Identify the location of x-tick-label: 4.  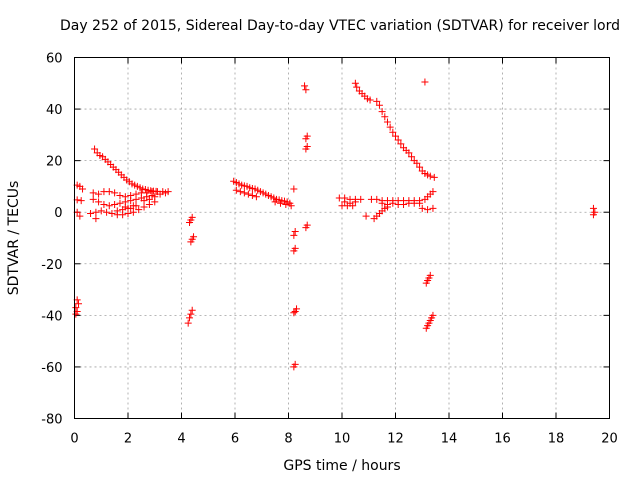
(181, 439).